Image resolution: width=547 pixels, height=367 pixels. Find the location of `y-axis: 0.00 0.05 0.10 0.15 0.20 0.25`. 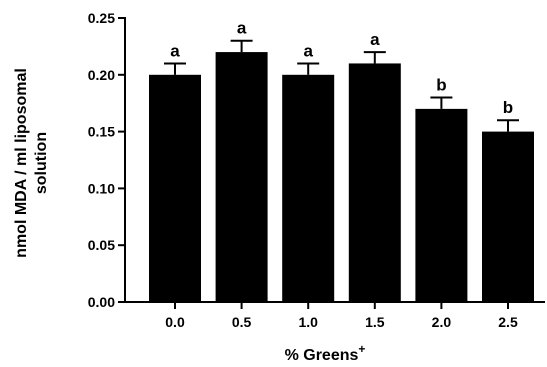

y-axis: 0.00 0.05 0.10 0.15 0.20 0.25 is located at coordinates (107, 160).